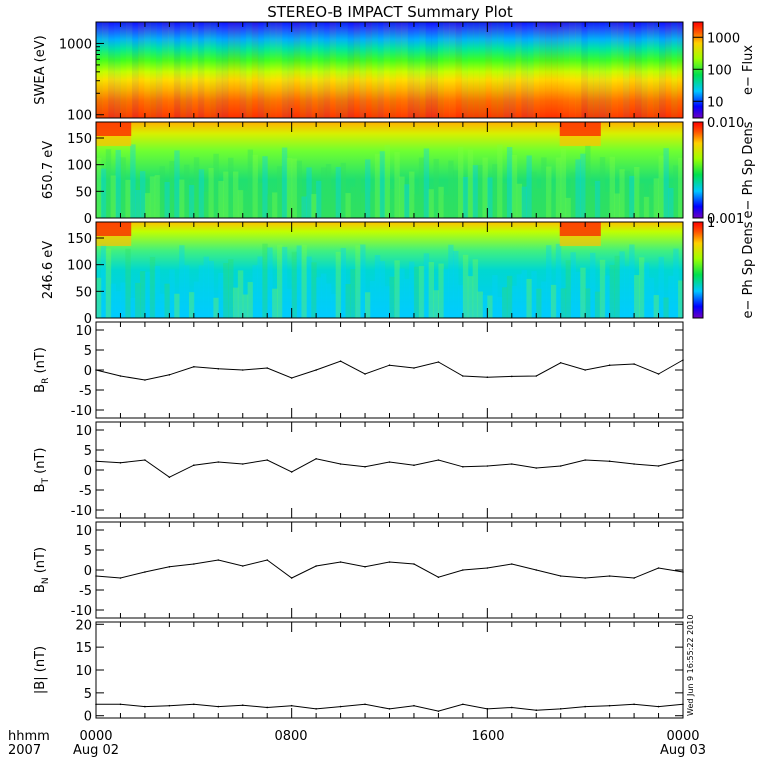 This screenshot has height=784, width=780. Describe the element at coordinates (690, 666) in the screenshot. I see `timestamp-label: Wed Jun 9 16:55:22 2010` at that location.